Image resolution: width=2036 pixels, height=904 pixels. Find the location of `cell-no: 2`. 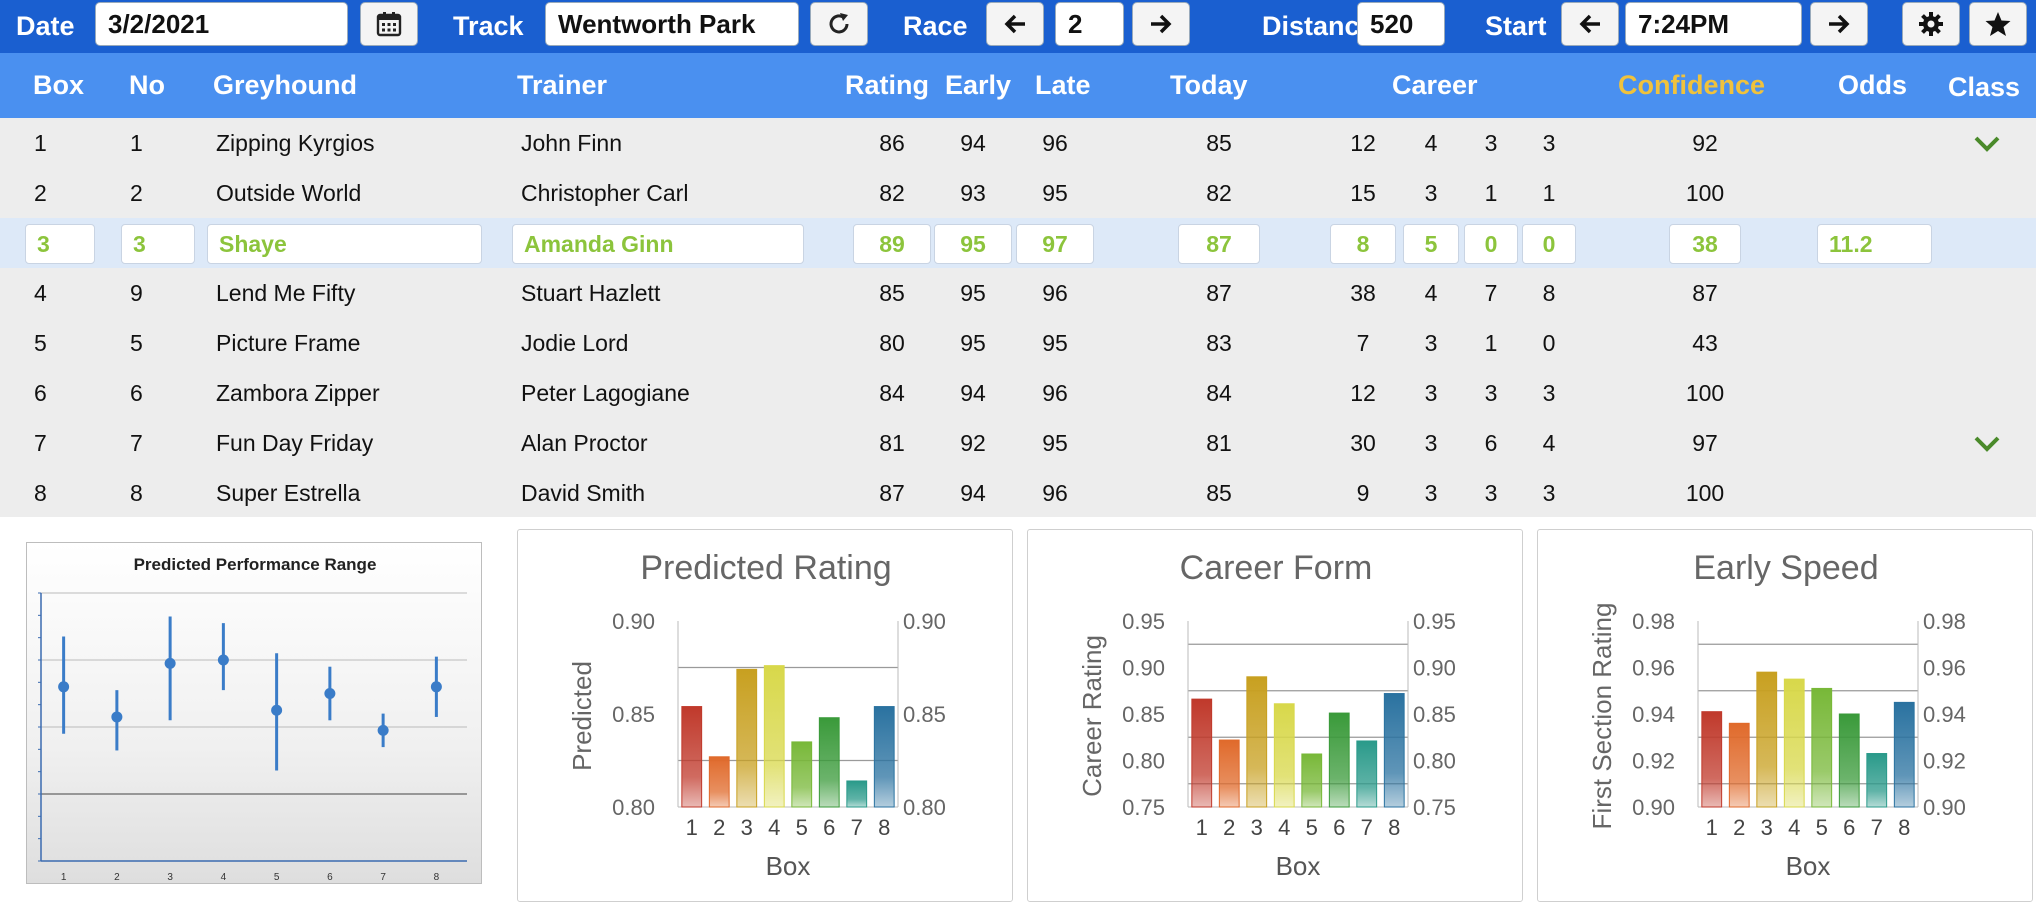

cell-no: 2 is located at coordinates (136, 193).